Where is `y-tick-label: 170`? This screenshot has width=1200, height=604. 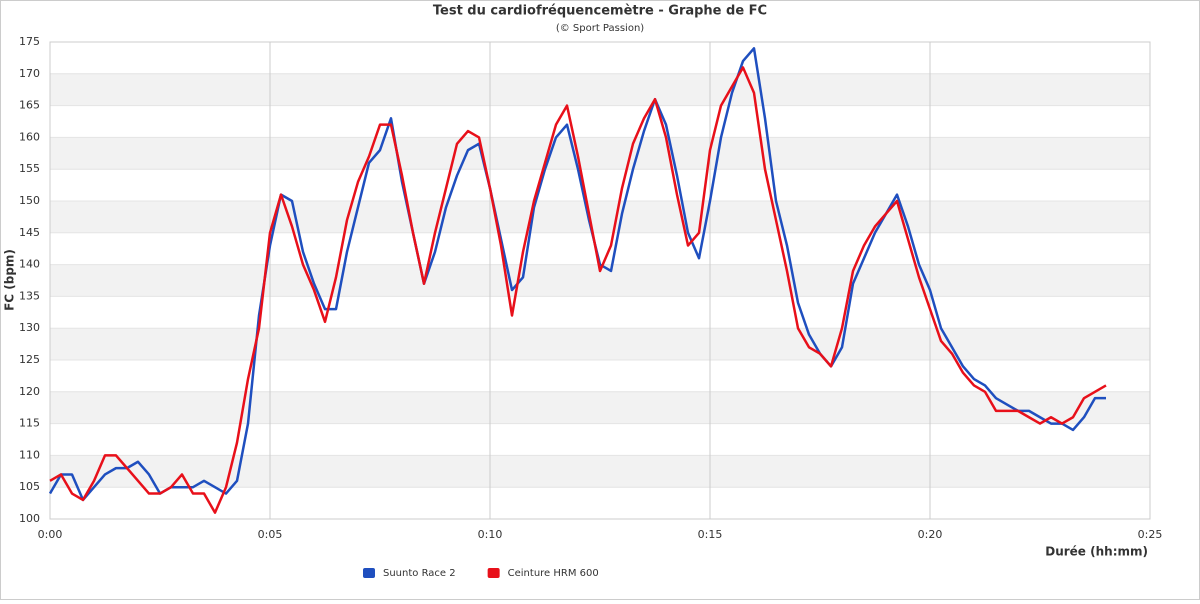
y-tick-label: 170 is located at coordinates (29, 73).